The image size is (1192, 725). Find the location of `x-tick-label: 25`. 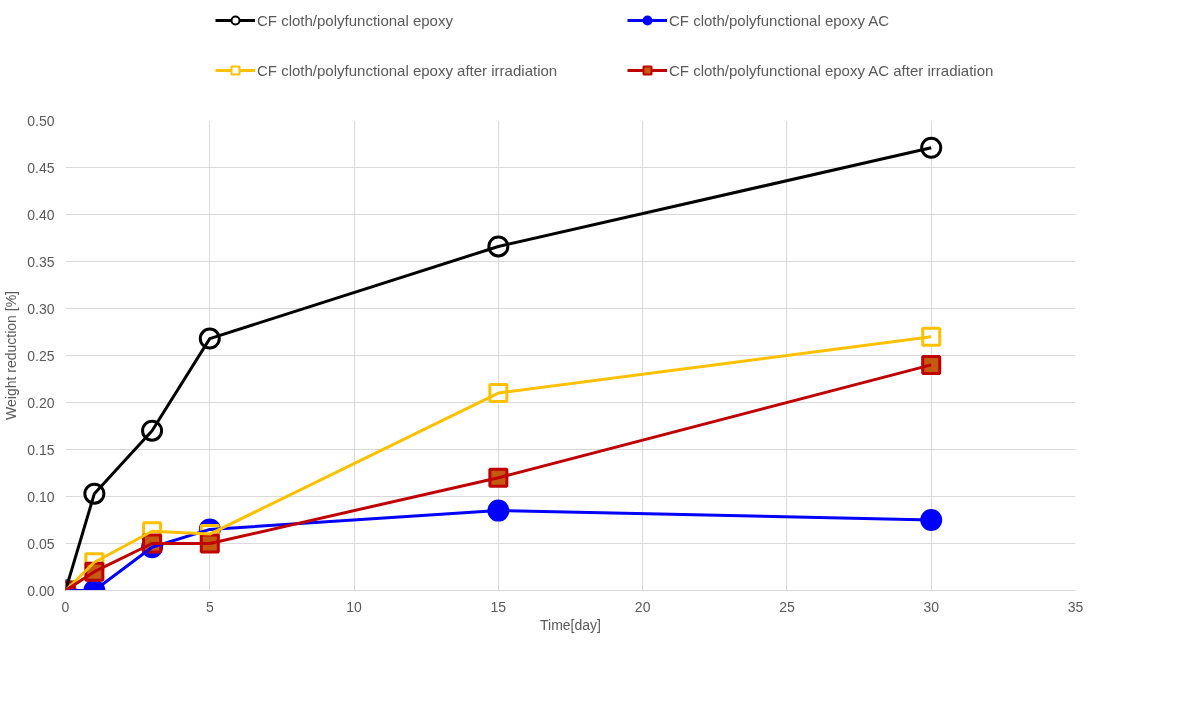

x-tick-label: 25 is located at coordinates (787, 606).